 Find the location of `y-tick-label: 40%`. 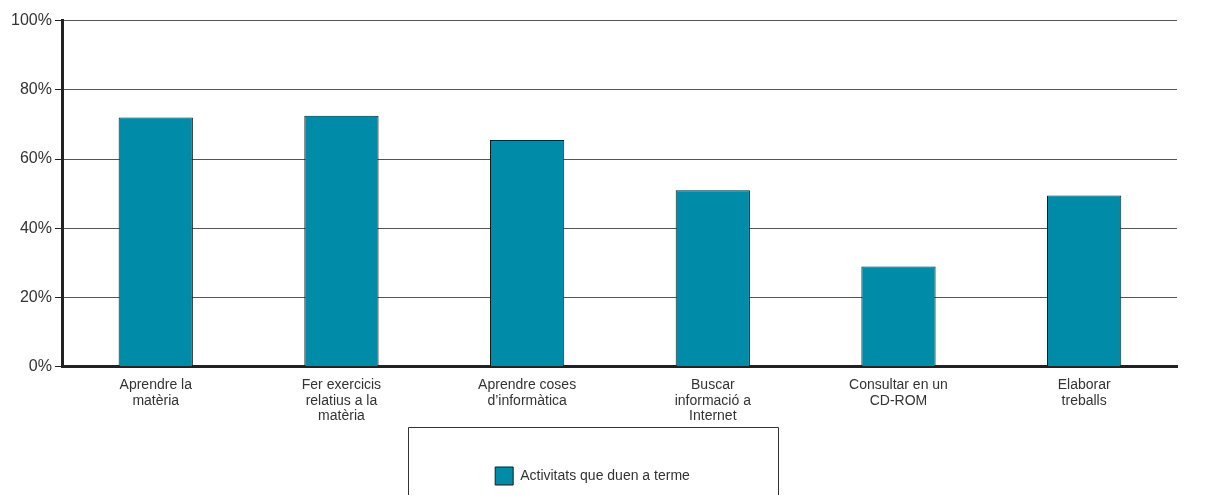

y-tick-label: 40% is located at coordinates (35, 227).